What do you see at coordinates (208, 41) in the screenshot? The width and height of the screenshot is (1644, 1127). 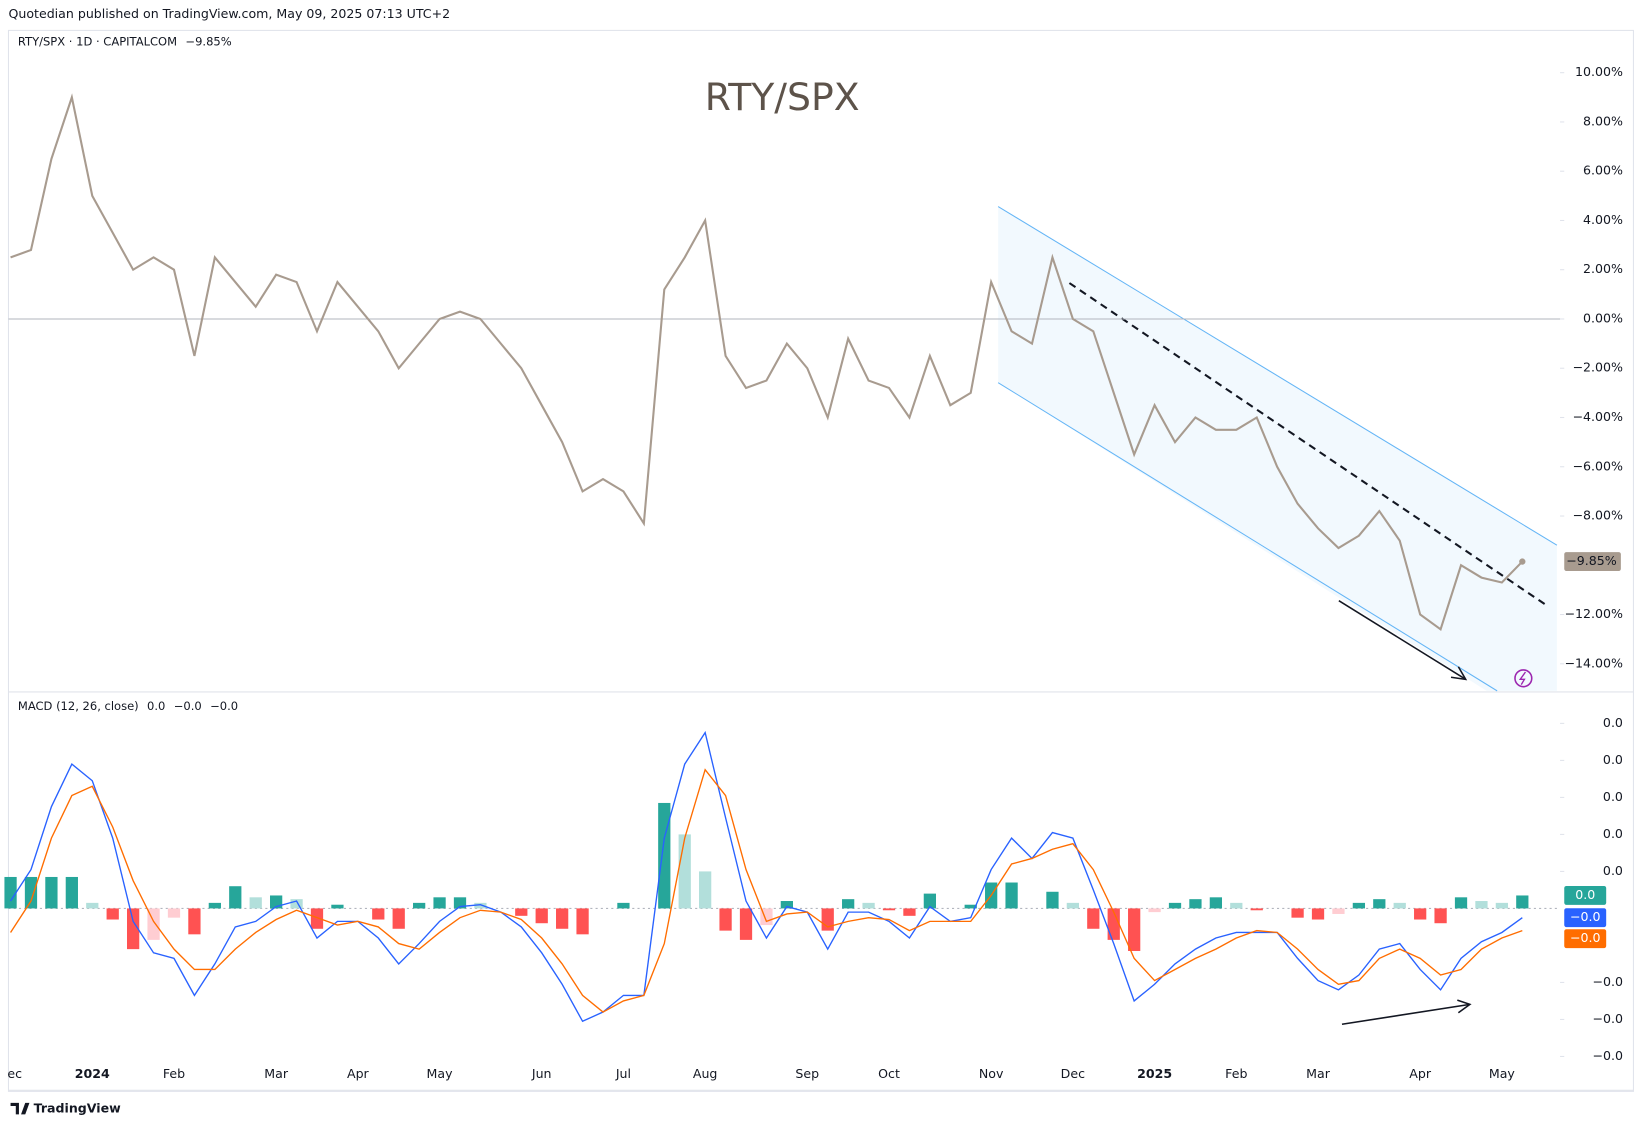 I see `symbol-value: −9.85%` at bounding box center [208, 41].